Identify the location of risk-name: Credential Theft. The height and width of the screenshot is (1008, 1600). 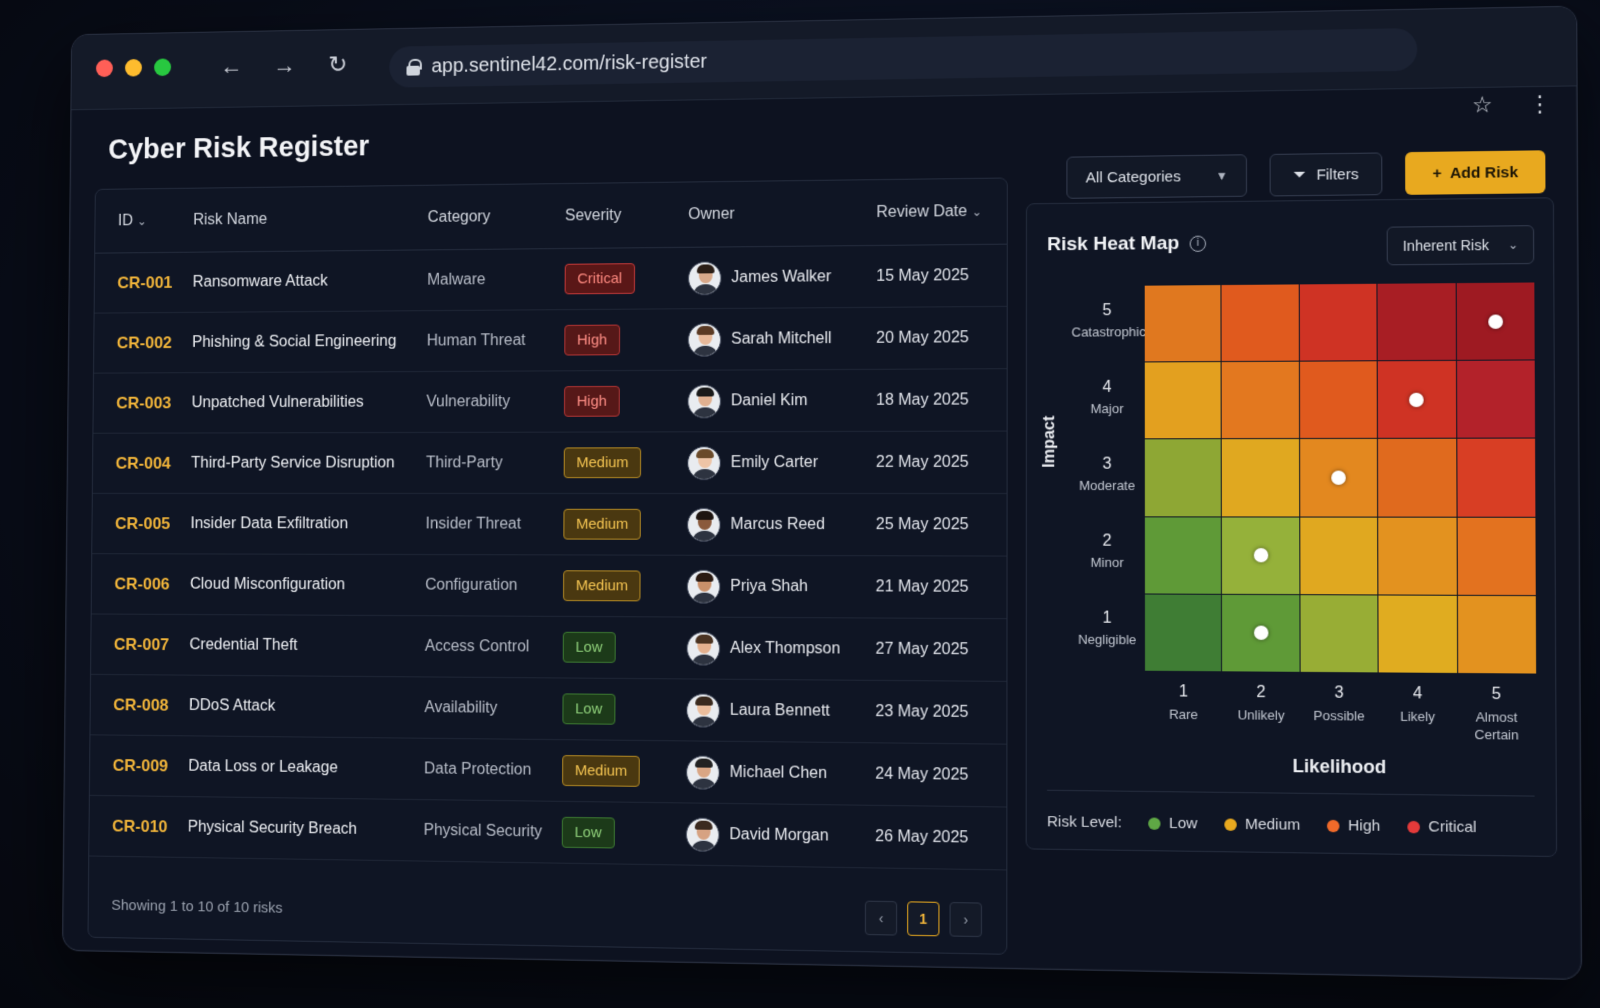
(307, 645).